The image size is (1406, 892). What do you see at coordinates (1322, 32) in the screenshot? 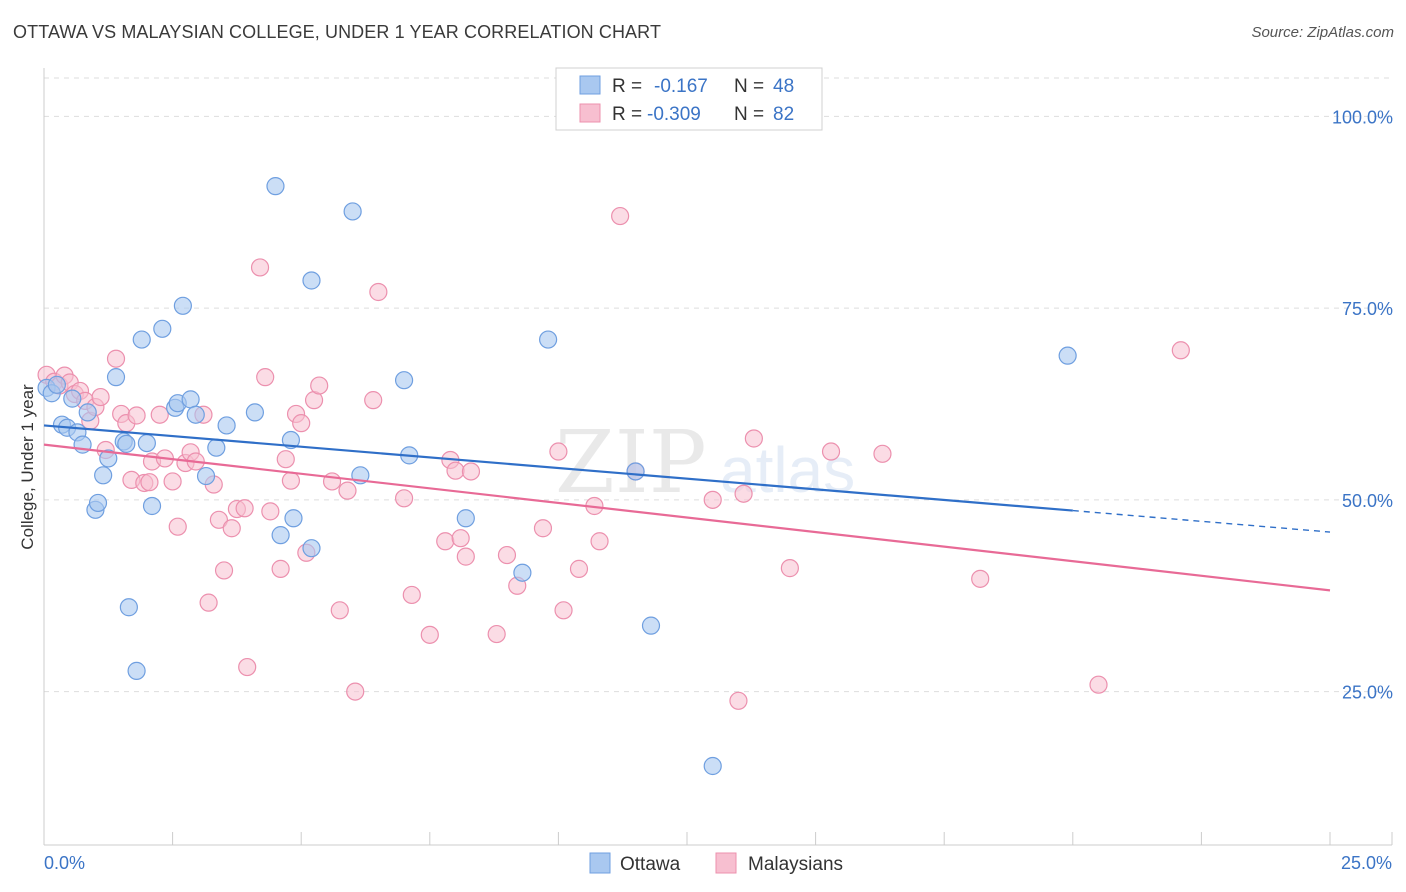
I see `source-label: Source: ZipAtlas.com` at bounding box center [1322, 32].